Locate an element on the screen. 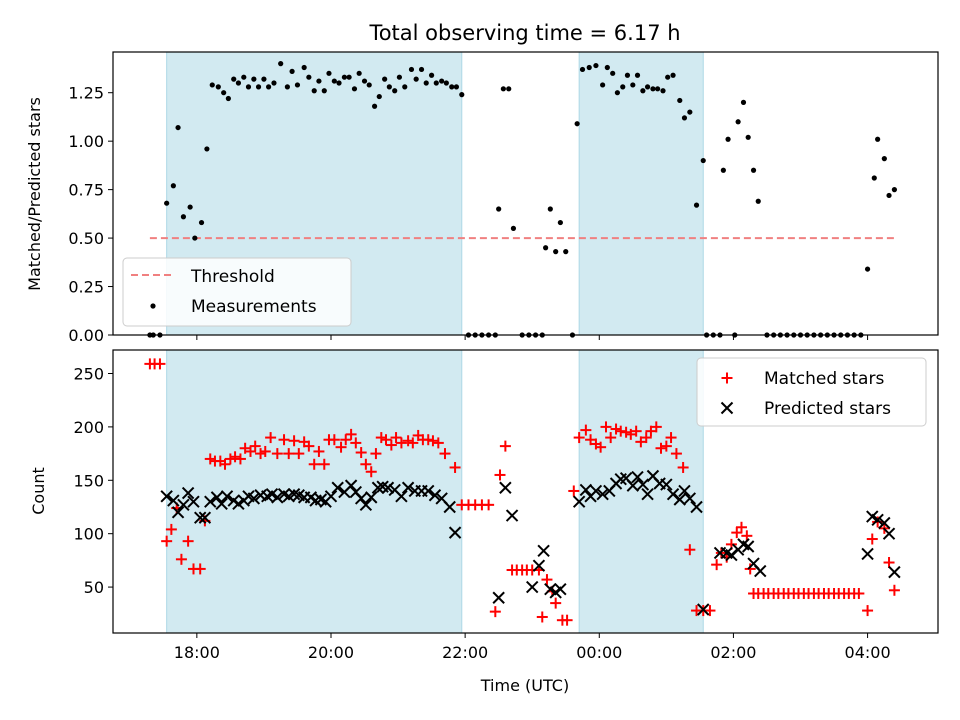  count-y-axis: 50 100 150 200 250 is located at coordinates (93, 480).